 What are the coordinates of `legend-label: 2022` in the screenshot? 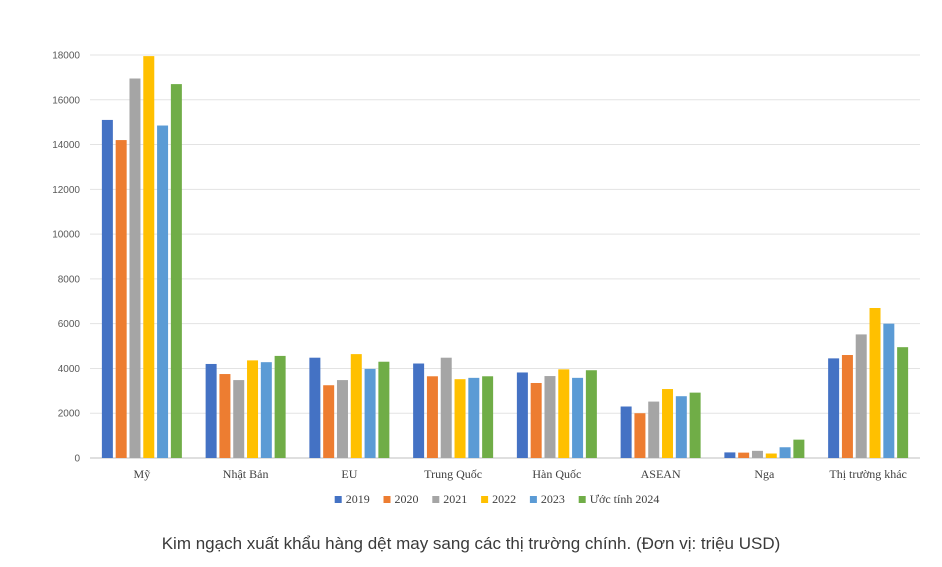 It's located at (504, 499).